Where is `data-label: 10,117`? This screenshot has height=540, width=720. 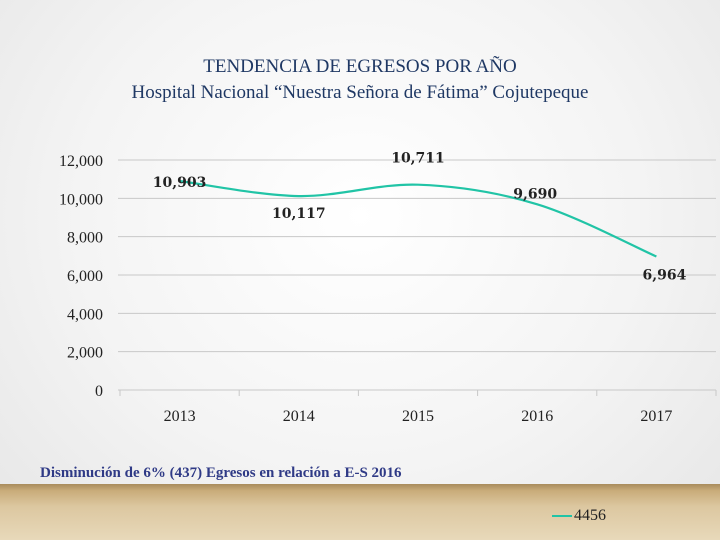
data-label: 10,117 is located at coordinates (299, 214).